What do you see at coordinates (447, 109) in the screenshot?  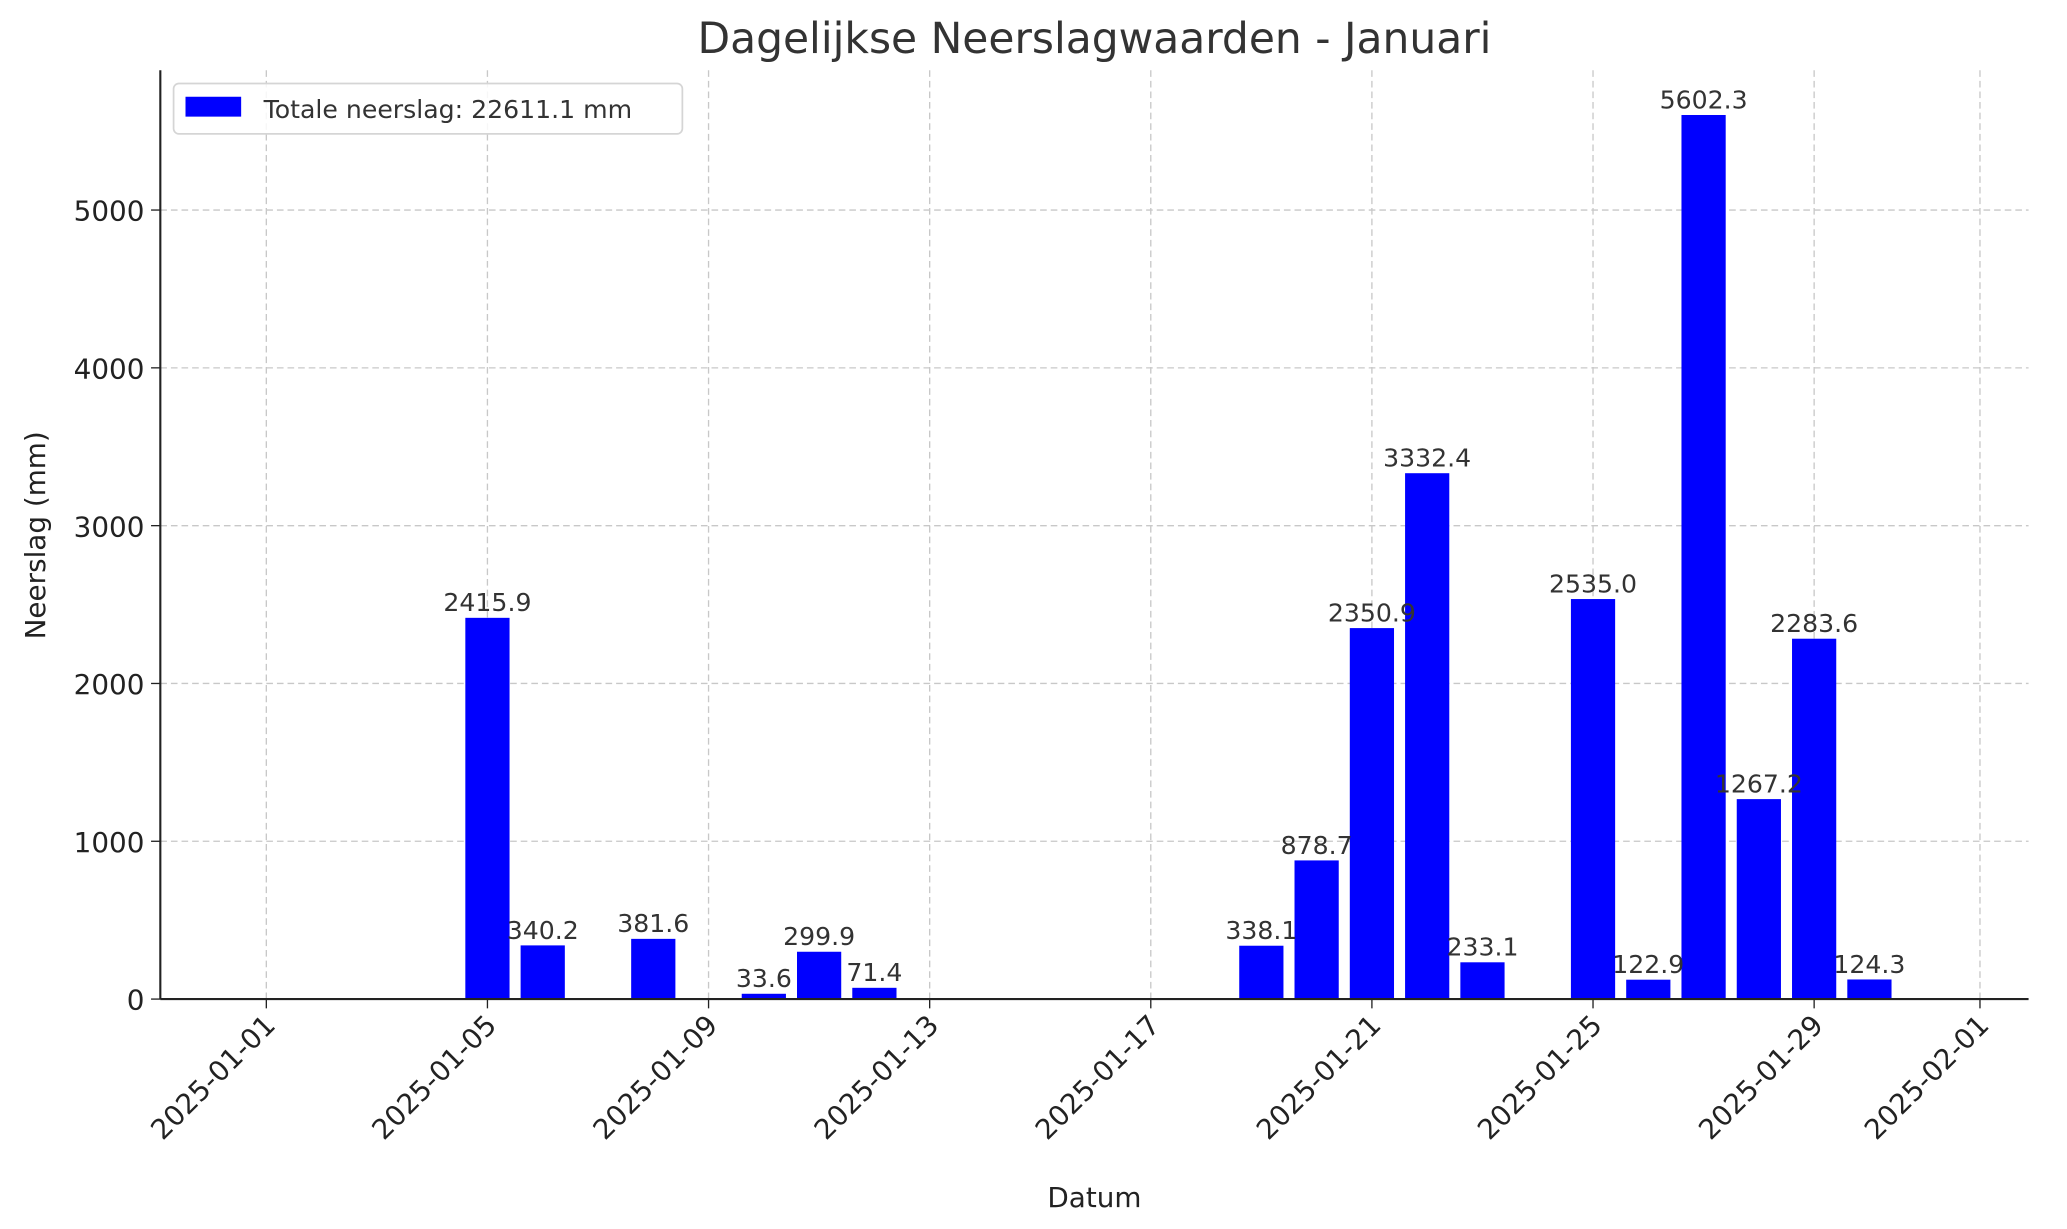 I see `legend-entry: Totale neerslag: 22611.1 mm` at bounding box center [447, 109].